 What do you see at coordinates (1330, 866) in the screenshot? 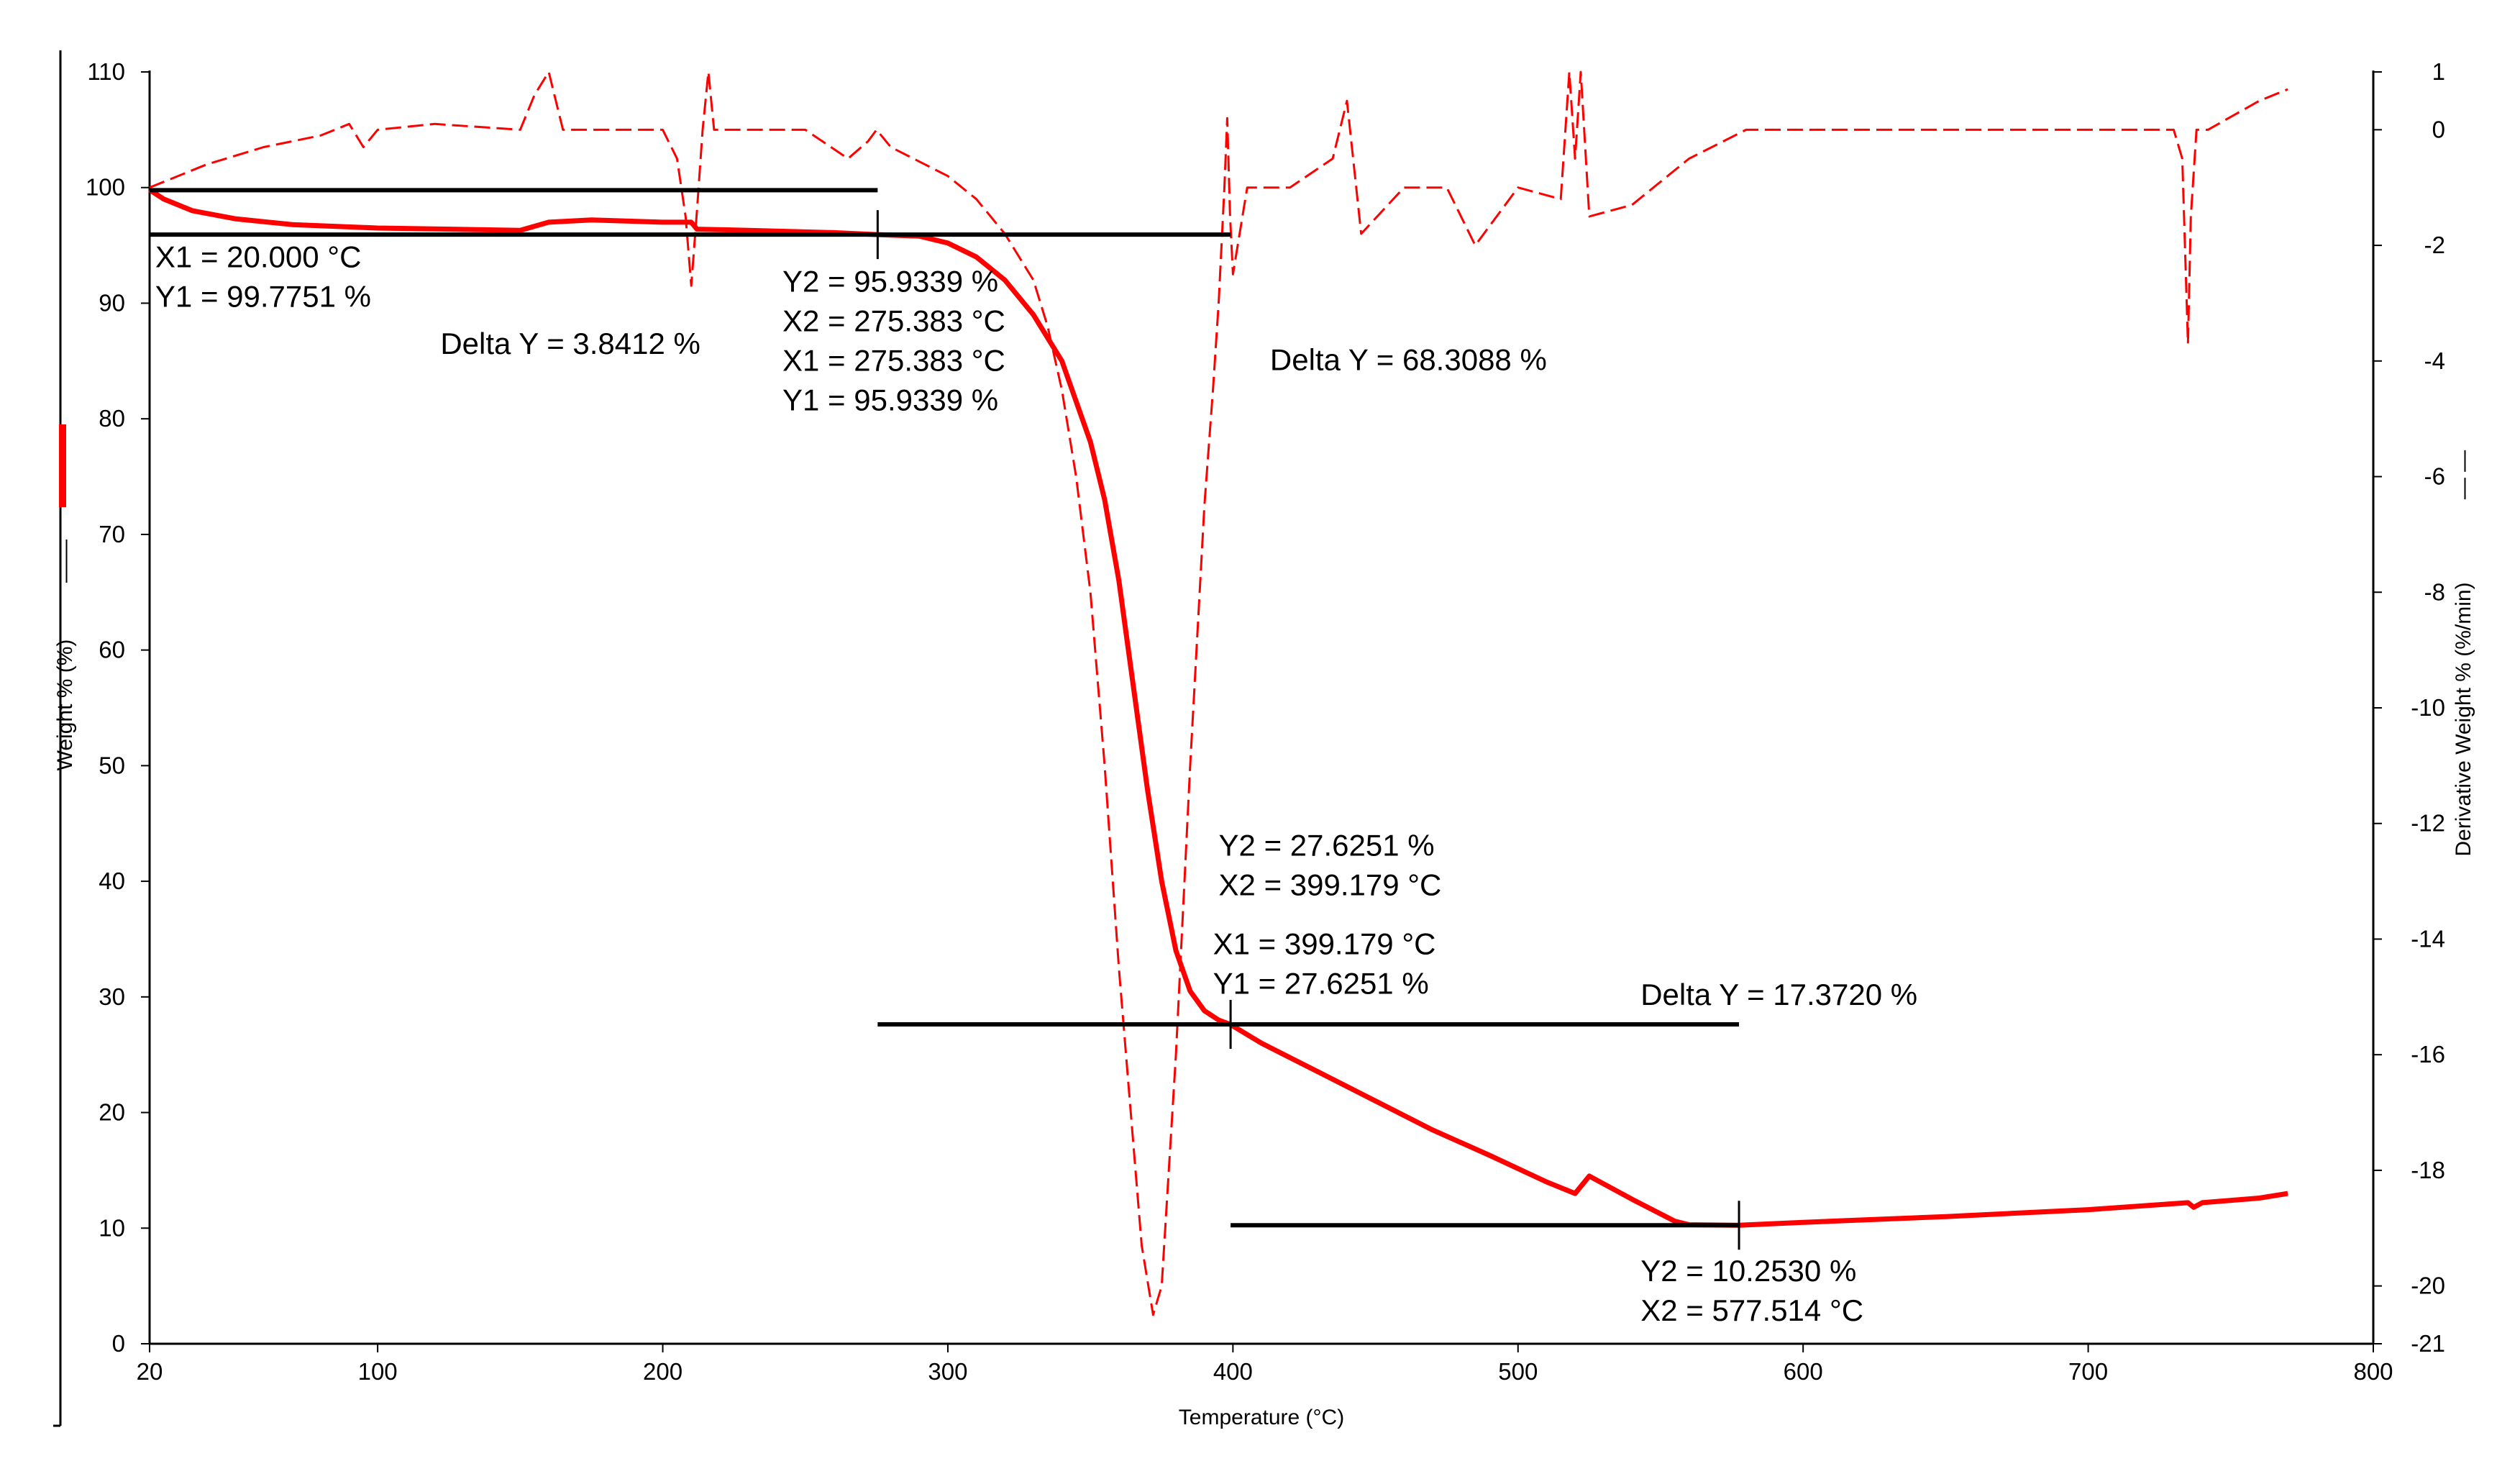
I see `annotation: Y2 = 27.6251 % X2 = 399.179 °C` at bounding box center [1330, 866].